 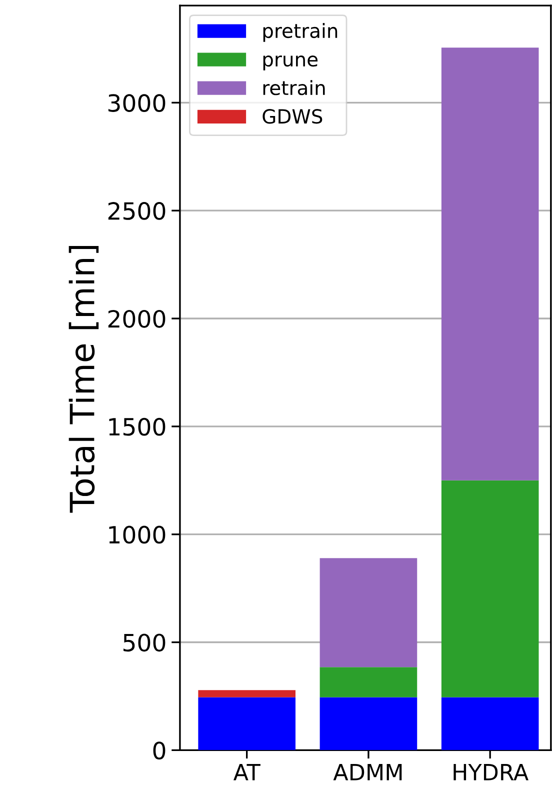 I want to click on y-tick-label: 500, so click(x=145, y=643).